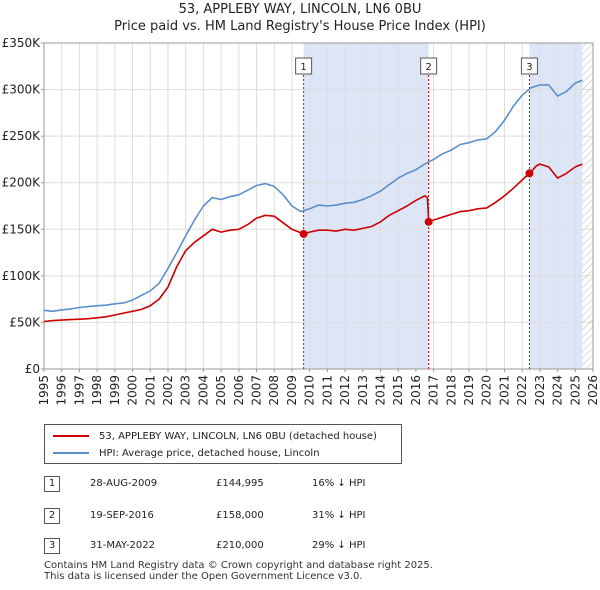 This screenshot has height=590, width=600. What do you see at coordinates (451, 390) in the screenshot?
I see `x-tick-label: 2018` at bounding box center [451, 390].